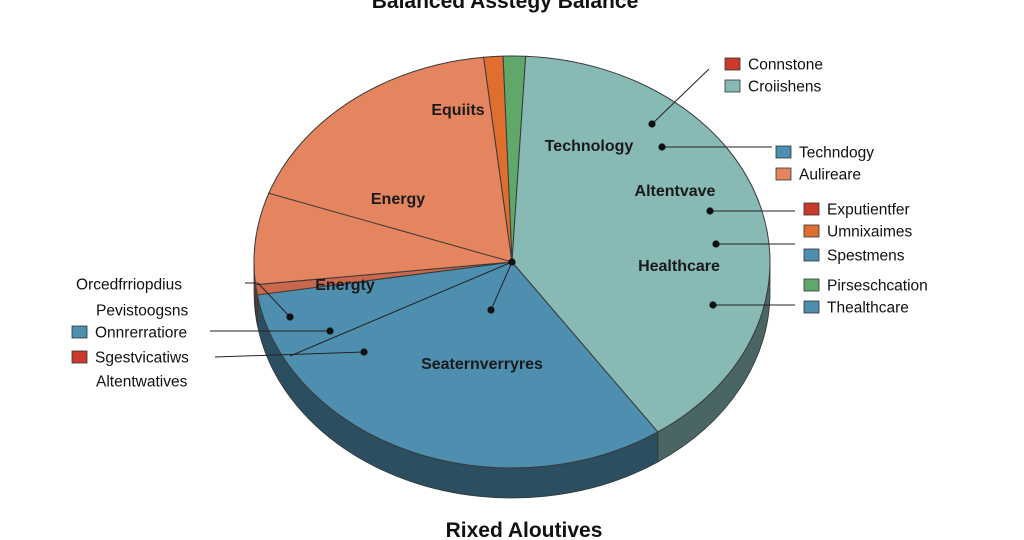  What do you see at coordinates (398, 199) in the screenshot?
I see `slice-label-2: Energy` at bounding box center [398, 199].